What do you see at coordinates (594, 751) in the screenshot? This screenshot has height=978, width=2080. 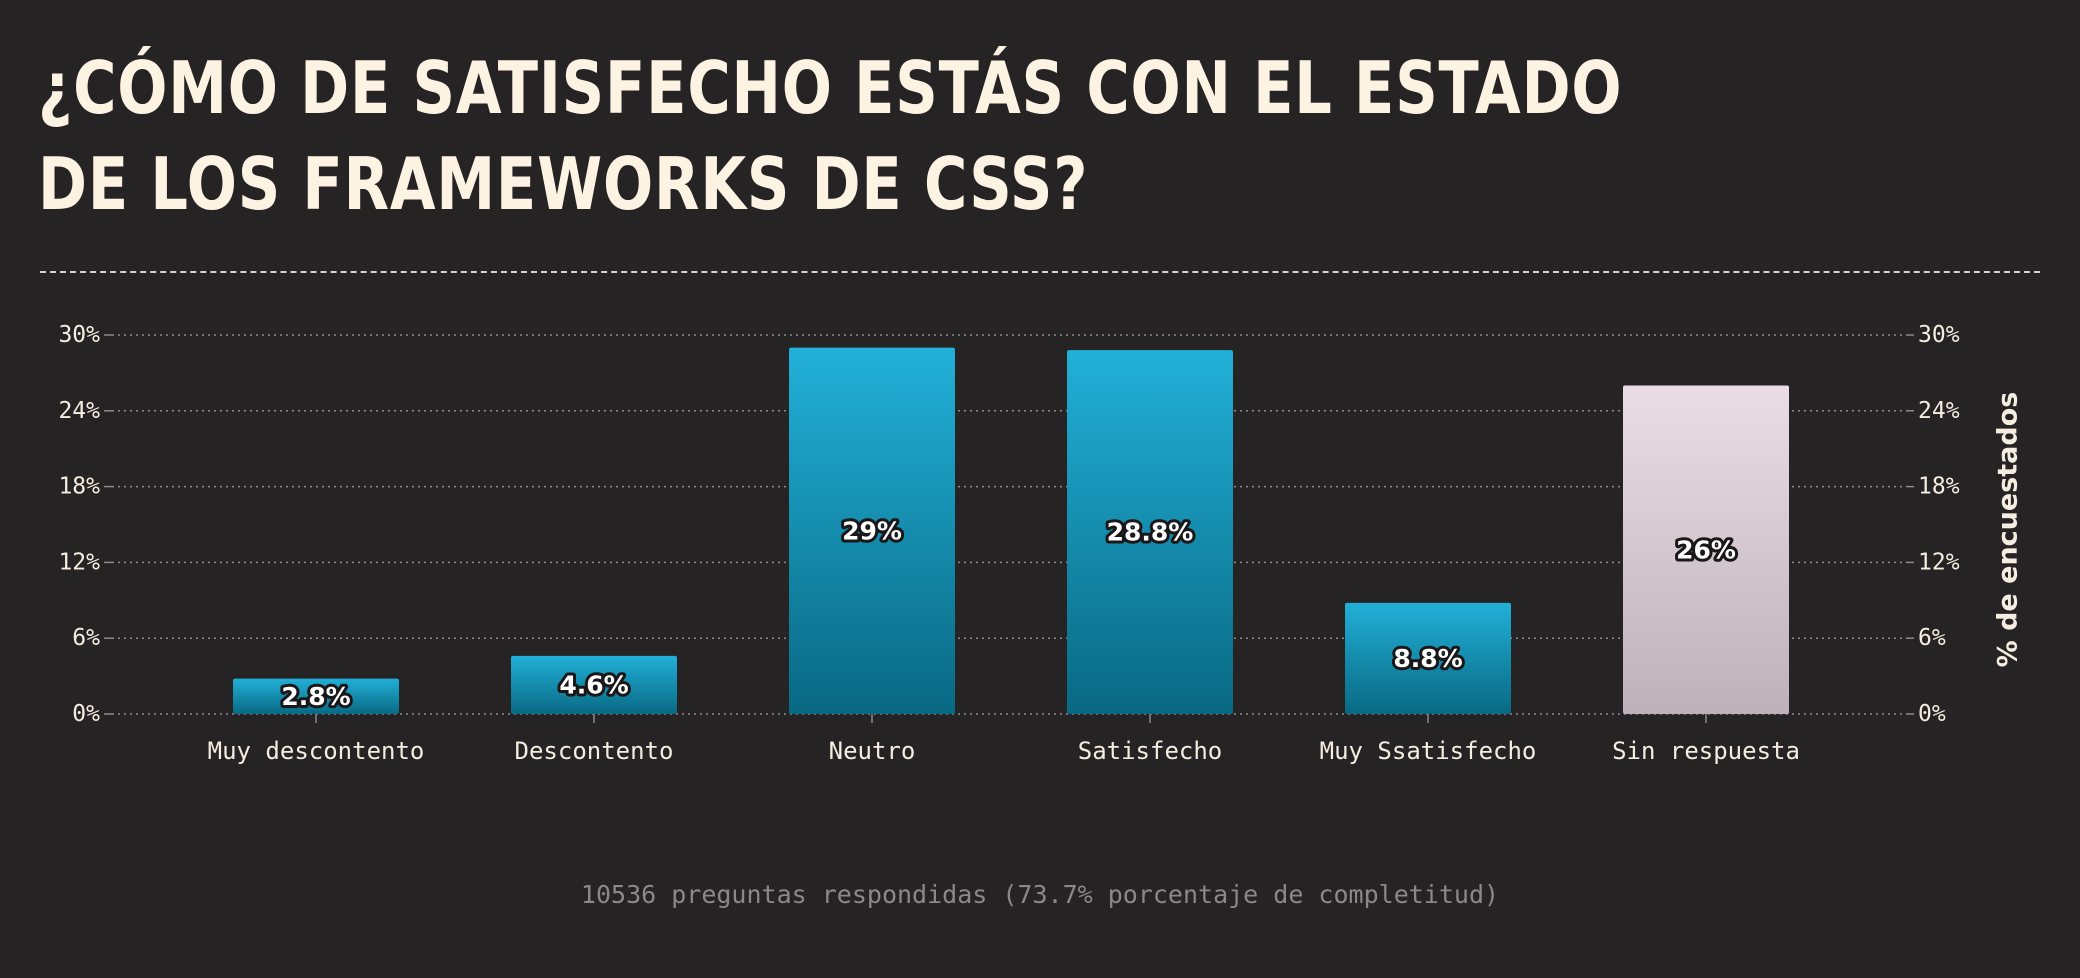 I see `x-tick-label: Descontento` at bounding box center [594, 751].